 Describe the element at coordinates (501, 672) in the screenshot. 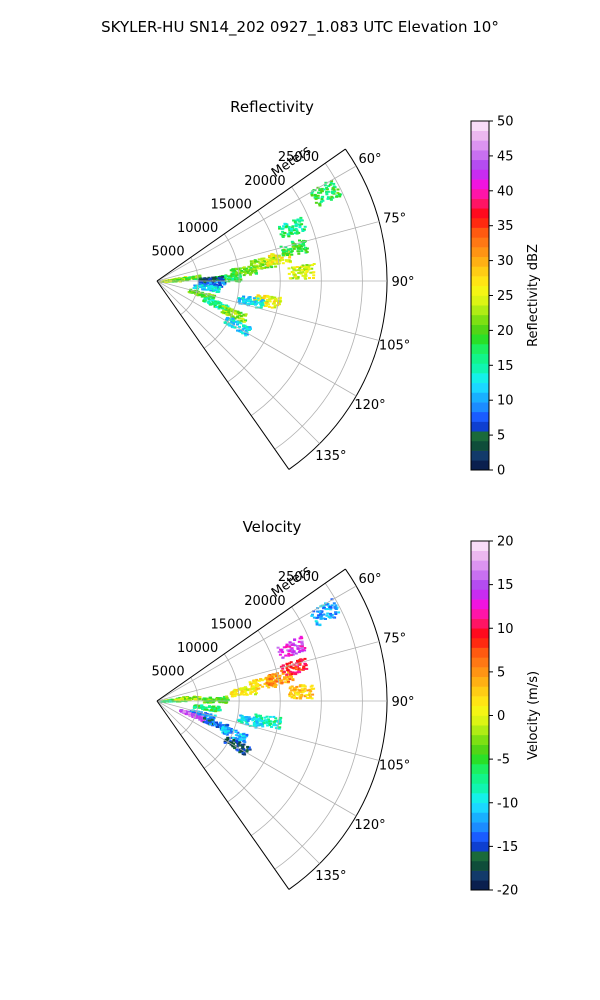

I see `colorbar-tick-label: 5` at that location.